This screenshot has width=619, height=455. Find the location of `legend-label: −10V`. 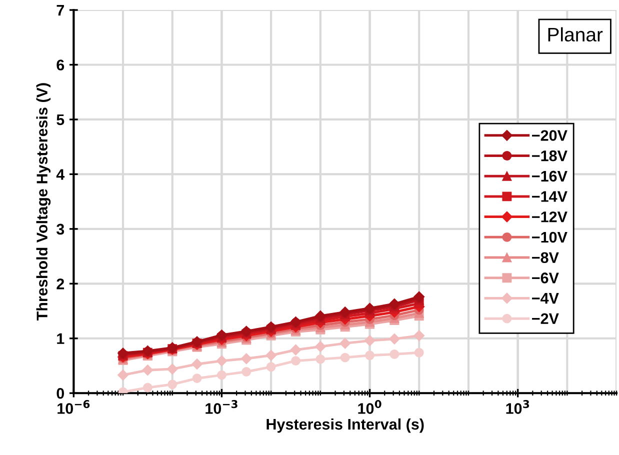

legend-label: −10V is located at coordinates (550, 237).